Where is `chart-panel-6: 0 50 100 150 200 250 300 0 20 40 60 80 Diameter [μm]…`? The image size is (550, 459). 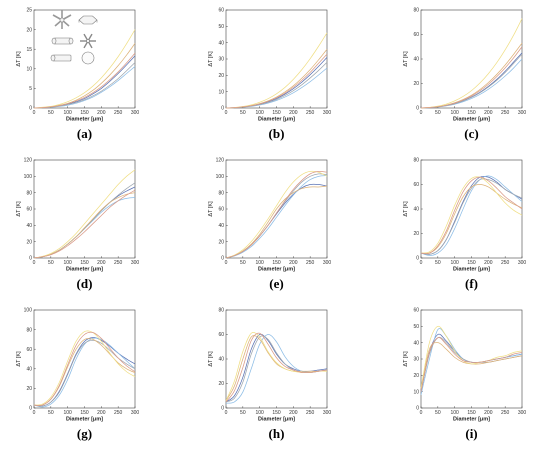 chart-panel-6: 0 50 100 150 200 250 300 0 20 40 60 80 Diameter [μm]… is located at coordinates (464, 224).